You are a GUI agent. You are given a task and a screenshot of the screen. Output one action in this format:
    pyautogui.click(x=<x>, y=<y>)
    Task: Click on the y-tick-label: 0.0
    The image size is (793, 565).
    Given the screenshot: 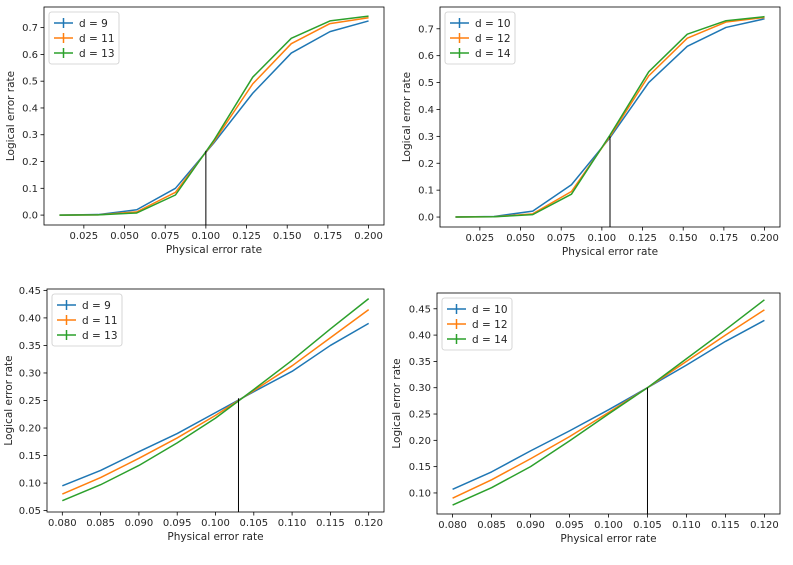 What is the action you would take?
    pyautogui.click(x=426, y=218)
    